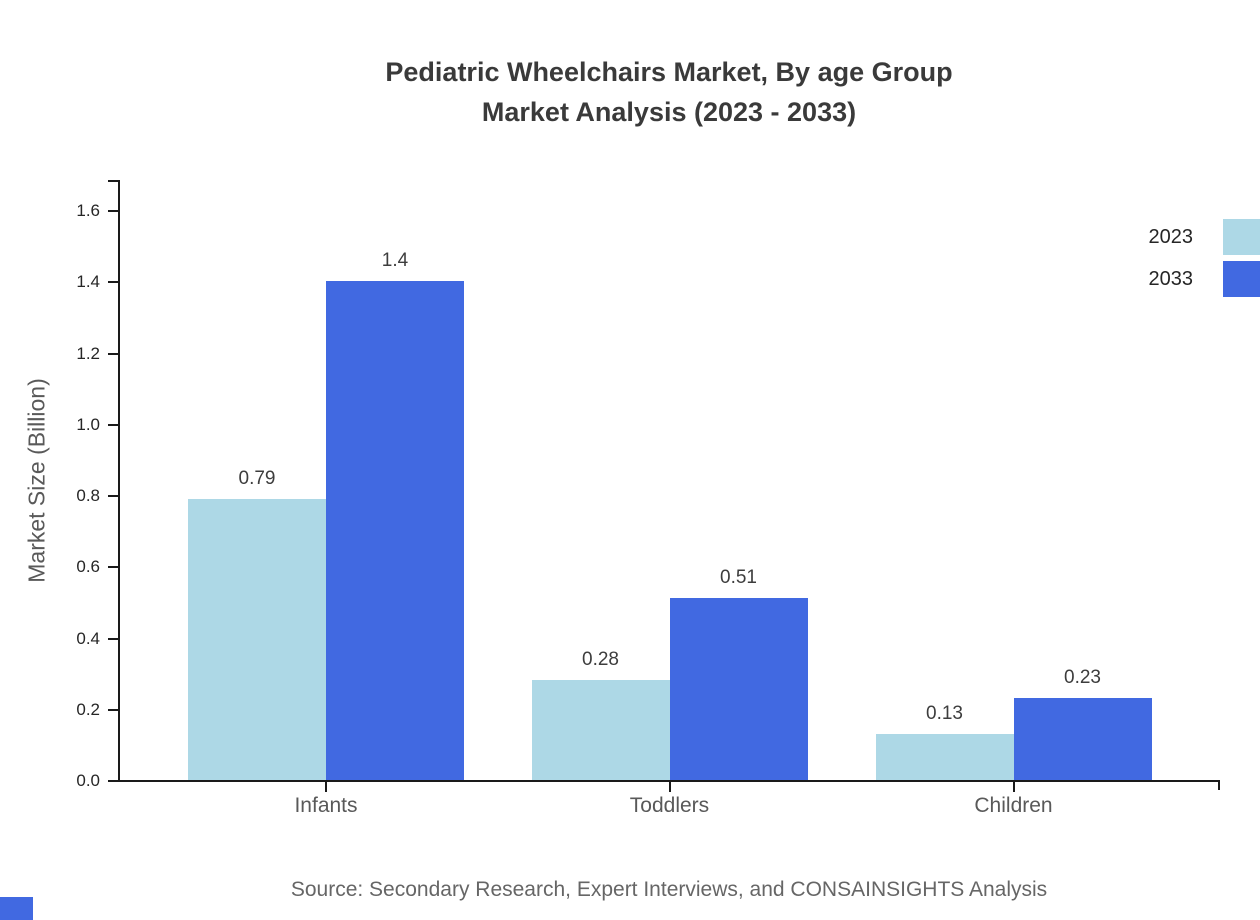  What do you see at coordinates (669, 781) in the screenshot?
I see `x-axis-line` at bounding box center [669, 781].